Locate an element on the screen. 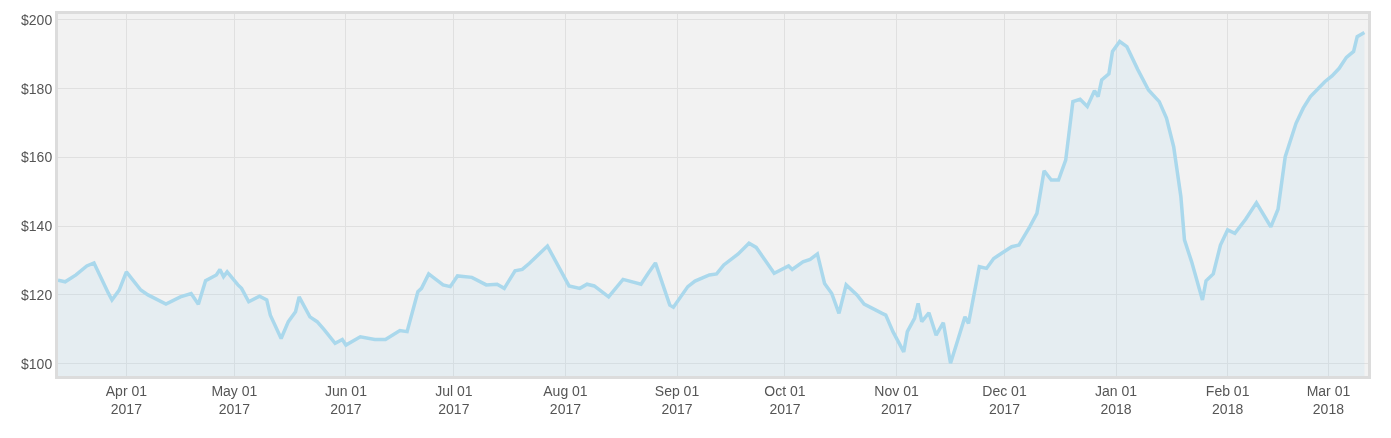  y-tick-label: $200 is located at coordinates (37, 19).